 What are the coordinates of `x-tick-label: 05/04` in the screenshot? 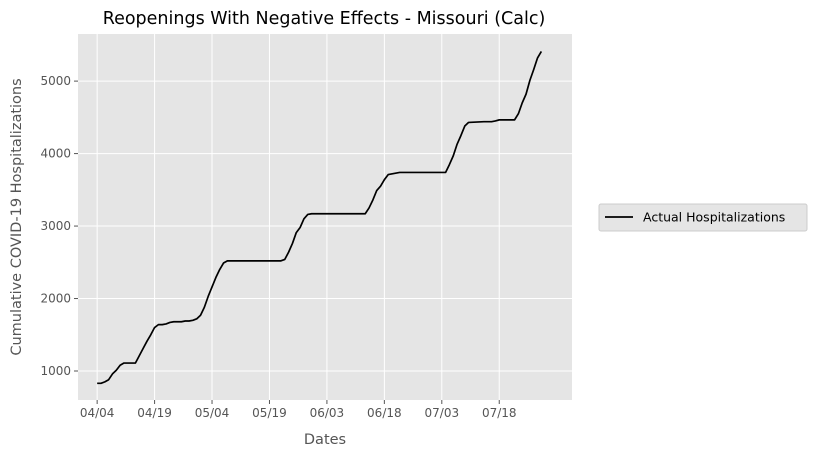 It's located at (212, 413).